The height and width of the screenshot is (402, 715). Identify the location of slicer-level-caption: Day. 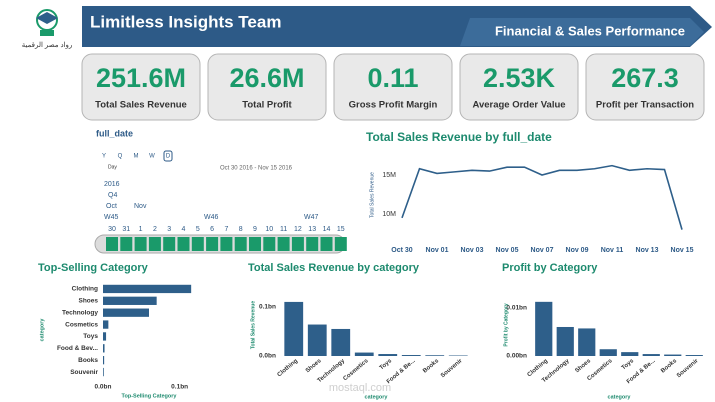
(112, 167).